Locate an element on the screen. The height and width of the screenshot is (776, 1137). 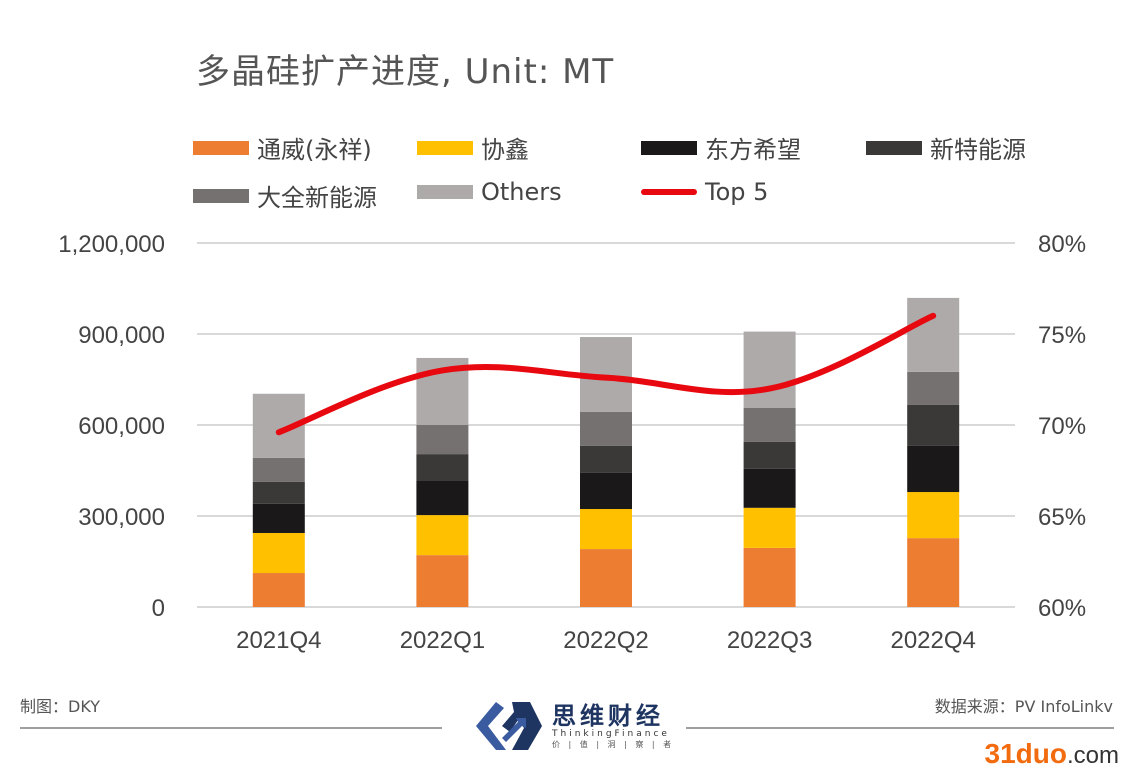
legend-label: 大全新能源 is located at coordinates (317, 198).